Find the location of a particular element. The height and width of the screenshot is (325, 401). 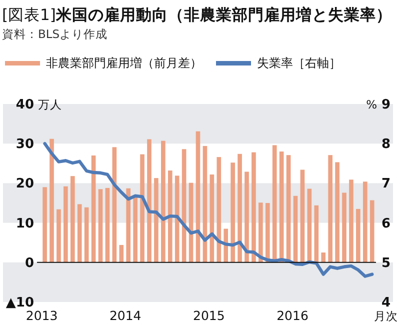

x-tick-label: 2014 is located at coordinates (125, 315).